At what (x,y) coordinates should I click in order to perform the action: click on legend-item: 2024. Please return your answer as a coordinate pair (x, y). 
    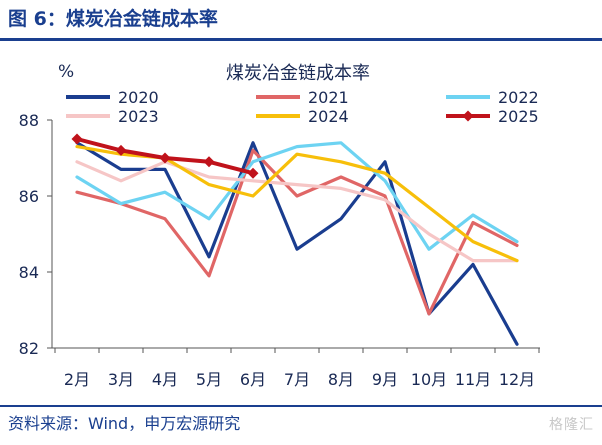
    Looking at the image, I should click on (302, 116).